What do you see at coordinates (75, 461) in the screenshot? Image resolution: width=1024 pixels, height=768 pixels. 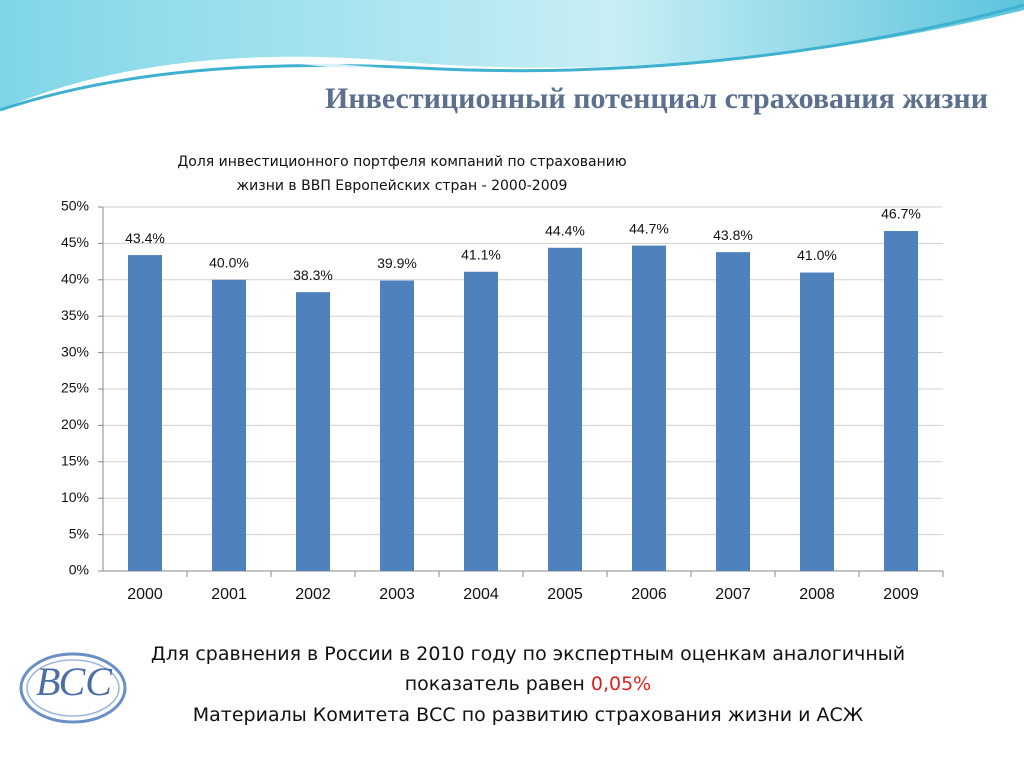 I see `y-tick-label: 15%` at bounding box center [75, 461].